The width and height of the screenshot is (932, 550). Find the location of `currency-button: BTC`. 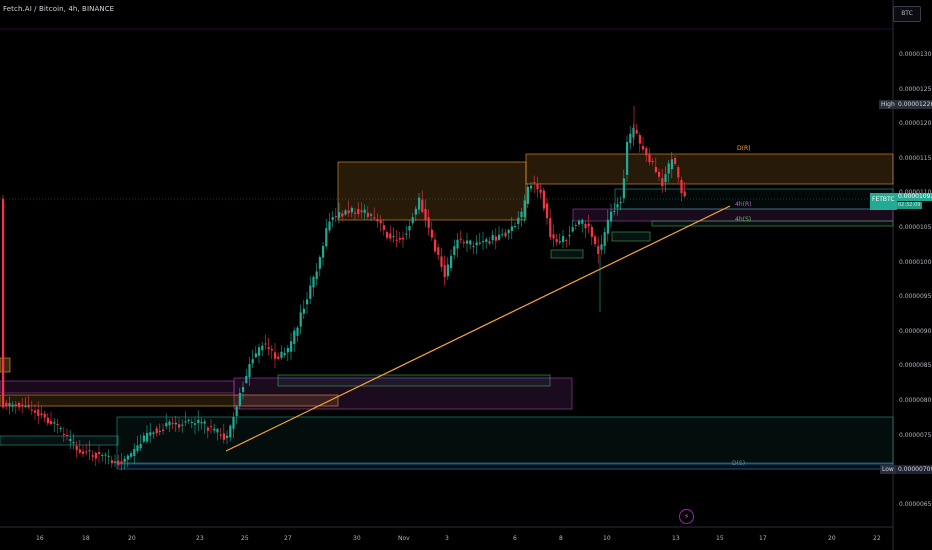

currency-button: BTC is located at coordinates (907, 14).